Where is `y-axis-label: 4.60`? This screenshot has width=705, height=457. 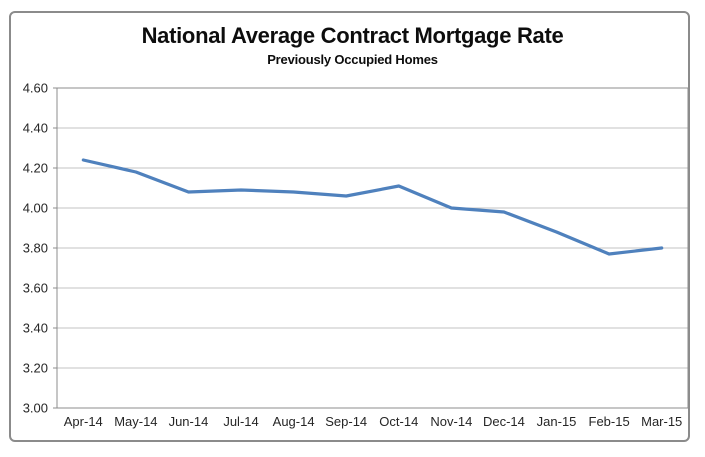 y-axis-label: 4.60 is located at coordinates (35, 88).